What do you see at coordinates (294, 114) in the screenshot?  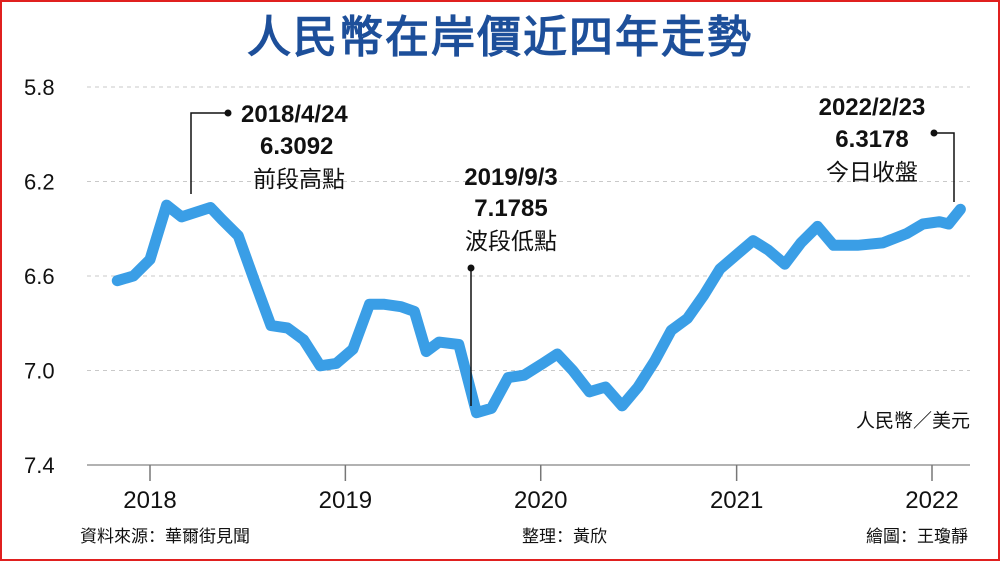 I see `annotation-date: 2018/4/24` at bounding box center [294, 114].